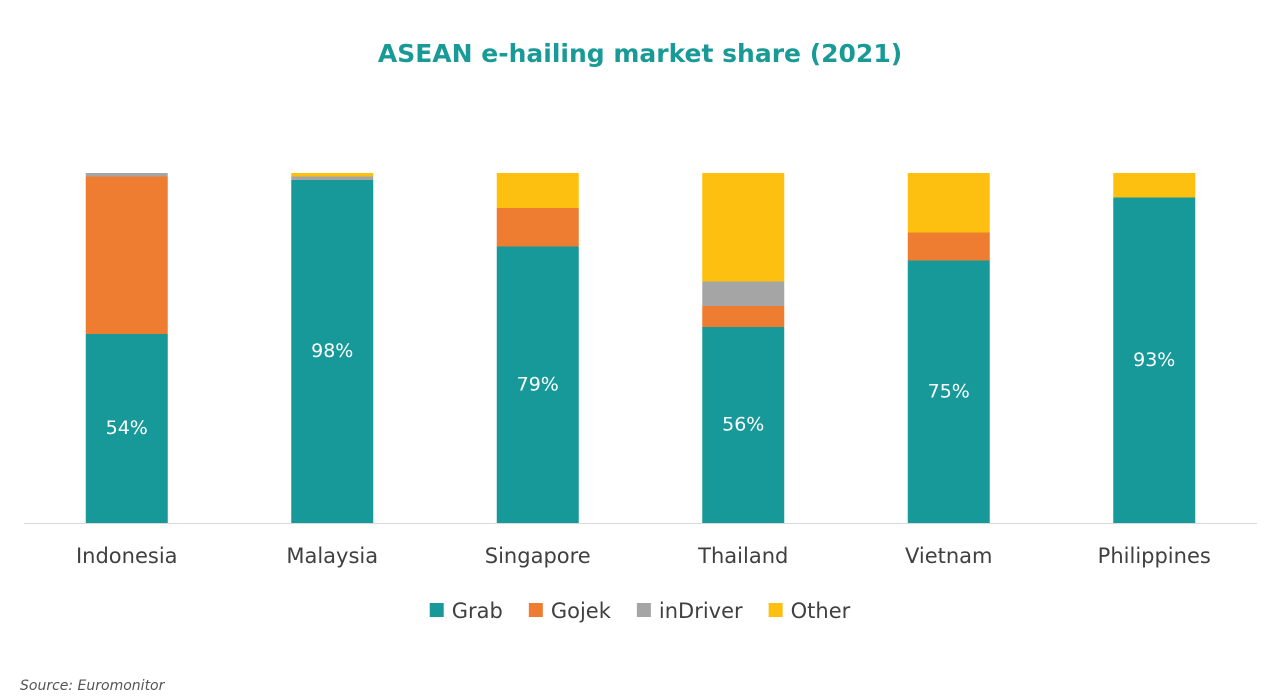  I want to click on x-tick-label: Malaysia, so click(332, 556).